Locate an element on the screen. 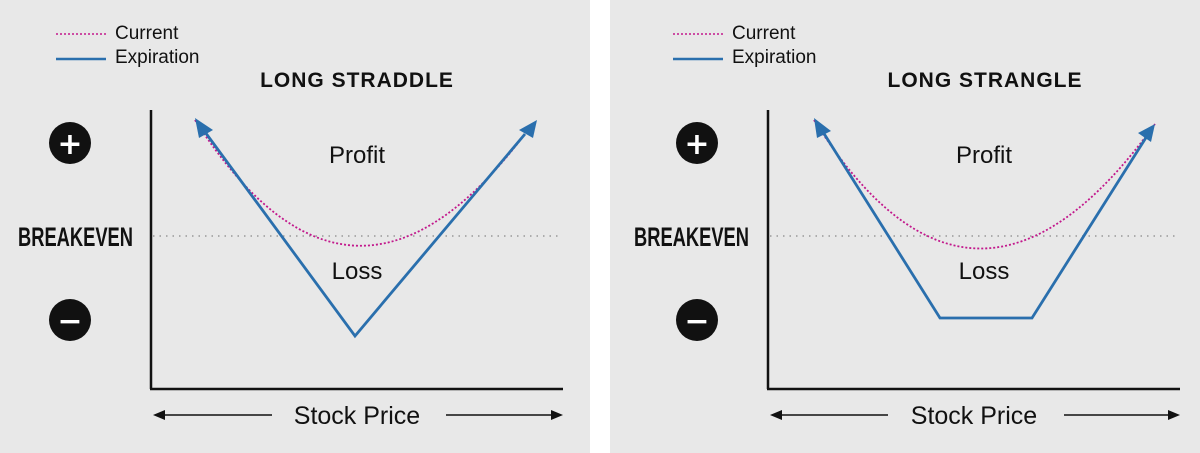 The image size is (1200, 453). chart-title: LONG STRADDLE is located at coordinates (357, 80).